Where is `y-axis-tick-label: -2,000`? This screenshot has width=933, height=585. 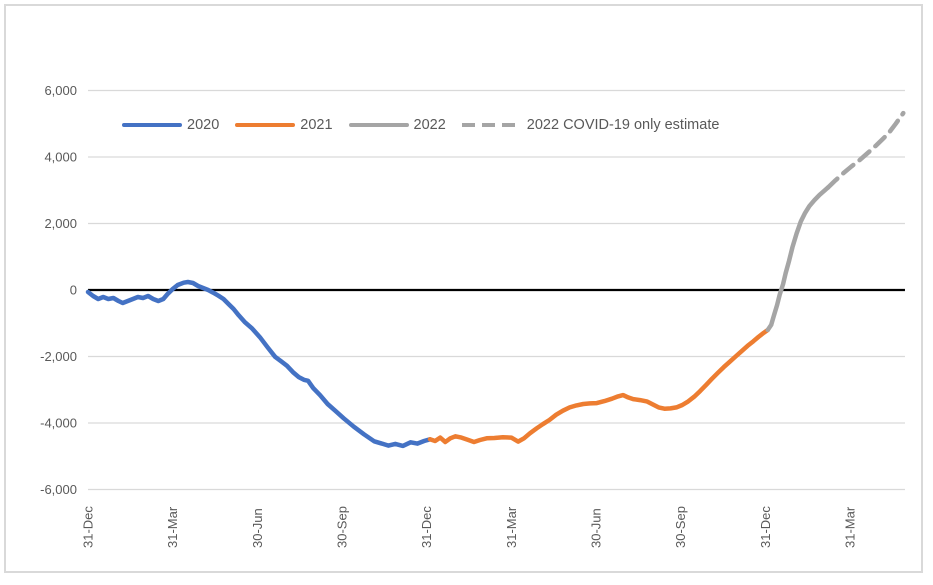
y-axis-tick-label: -2,000 is located at coordinates (58, 356).